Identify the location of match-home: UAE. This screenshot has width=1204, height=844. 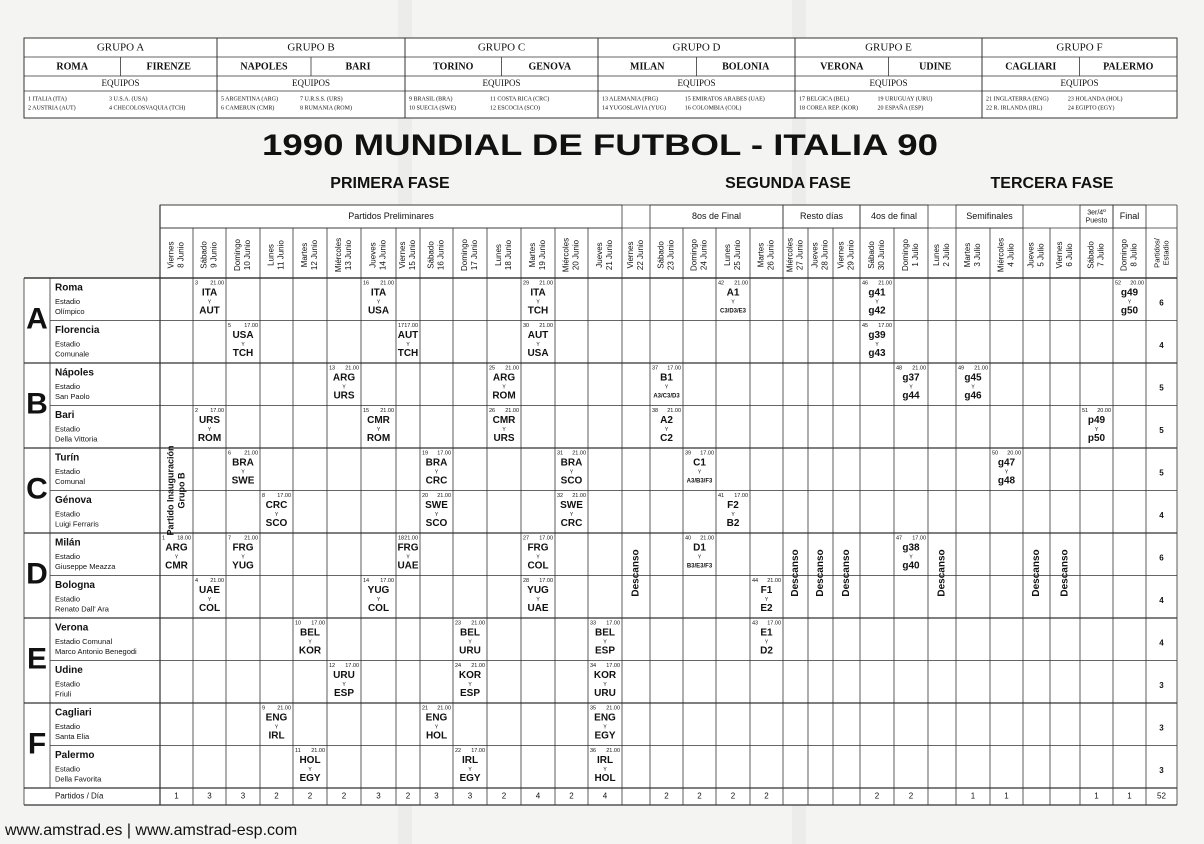
(209, 590).